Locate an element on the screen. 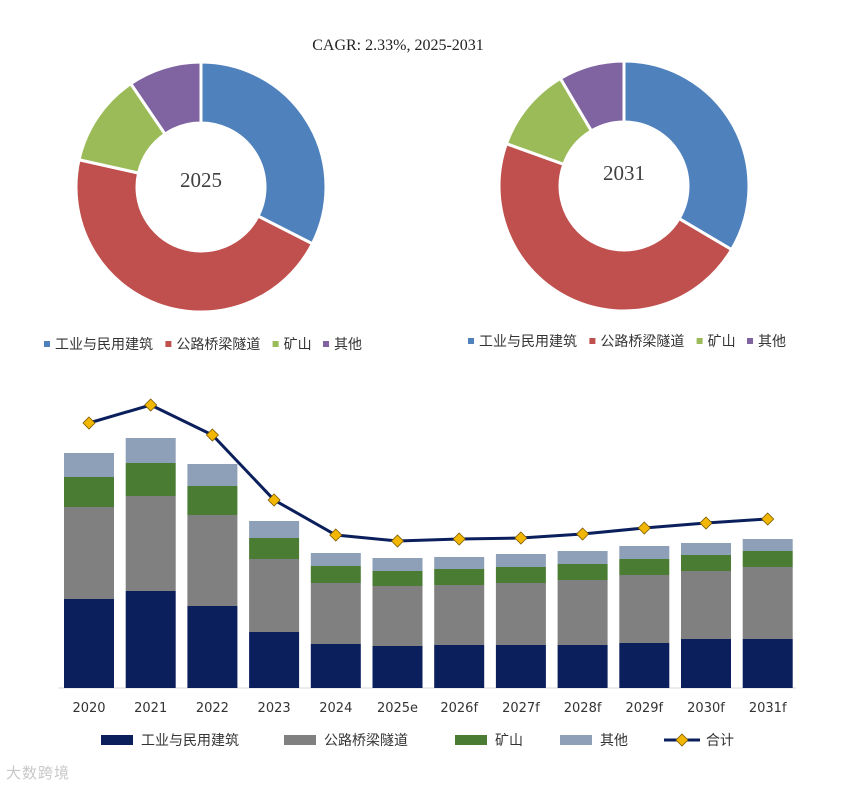 This screenshot has width=854, height=792. bar-highway-2028f is located at coordinates (582, 612).